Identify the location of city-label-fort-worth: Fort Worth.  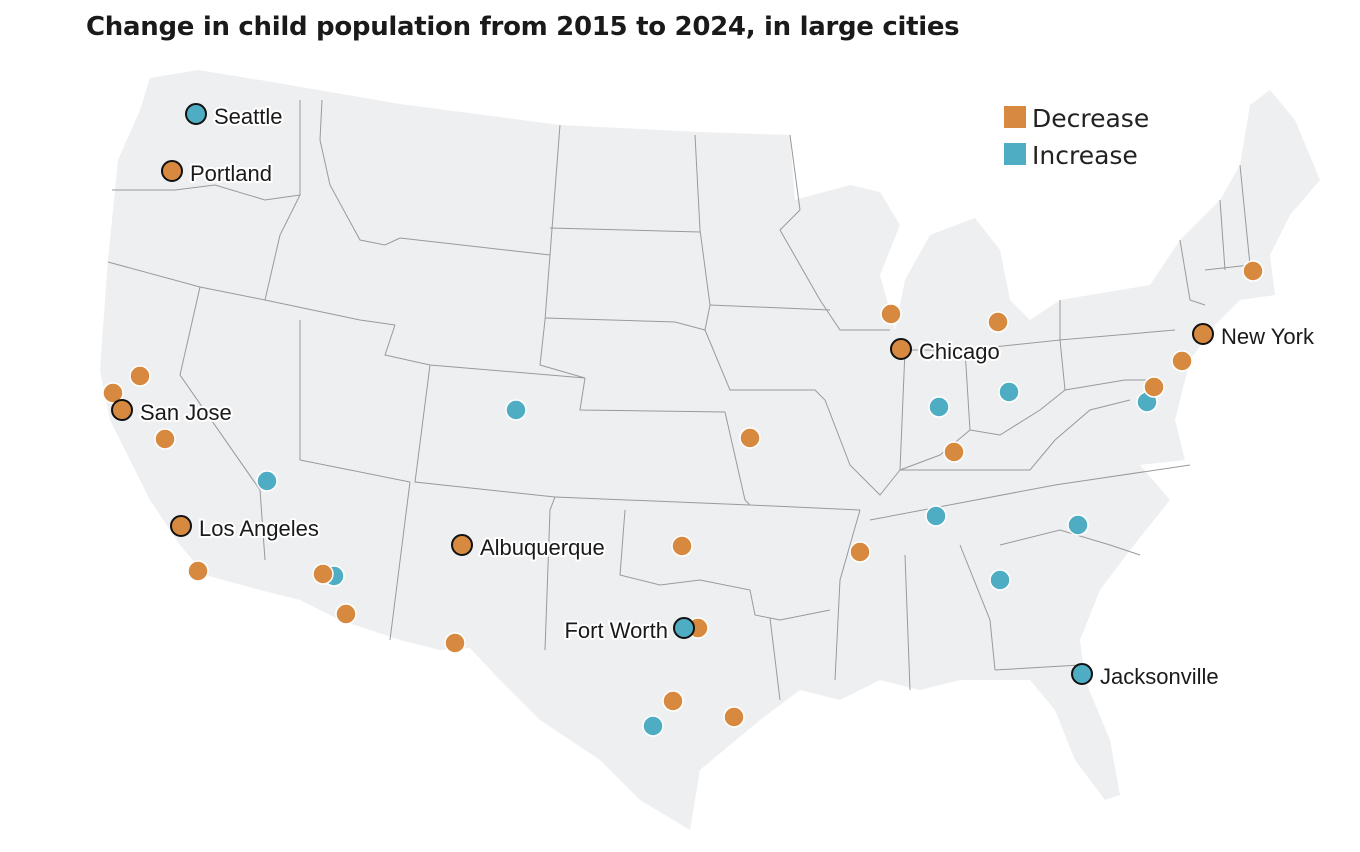
(616, 630).